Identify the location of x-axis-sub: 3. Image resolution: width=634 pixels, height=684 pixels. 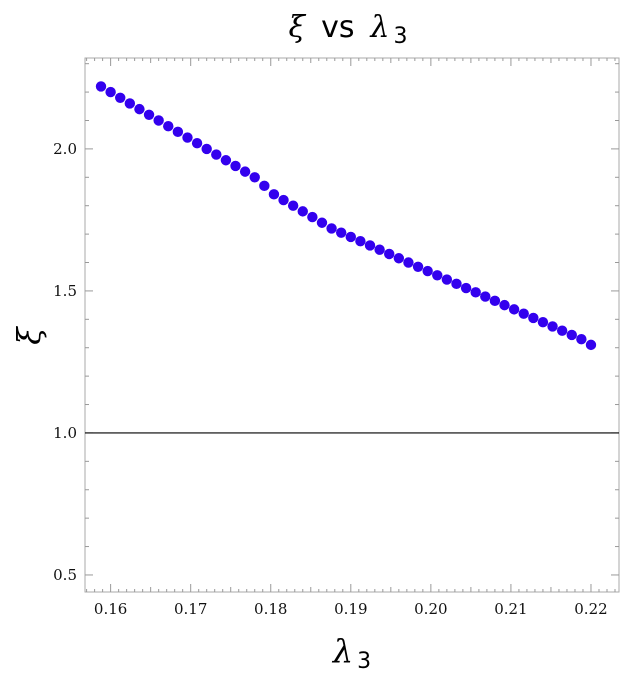
(364, 661).